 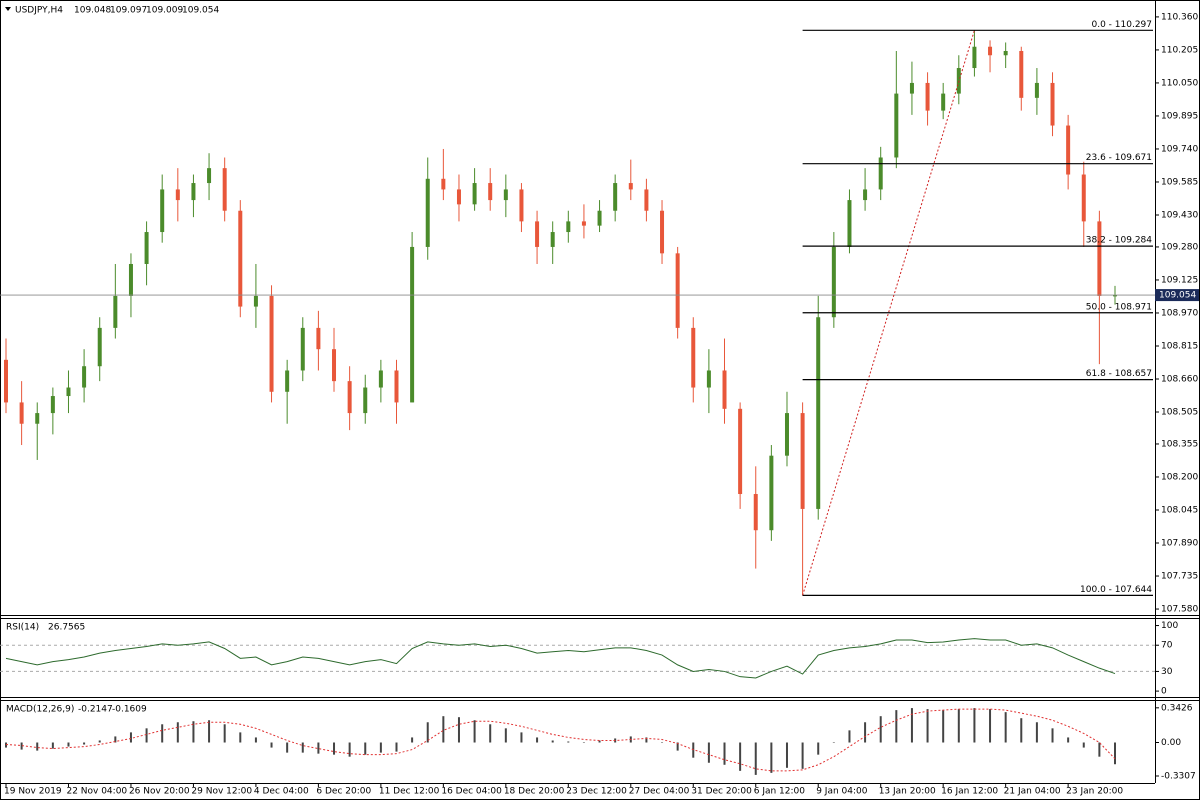 What do you see at coordinates (534, 792) in the screenshot?
I see `x-tick-label: 18 Dec 20:00` at bounding box center [534, 792].